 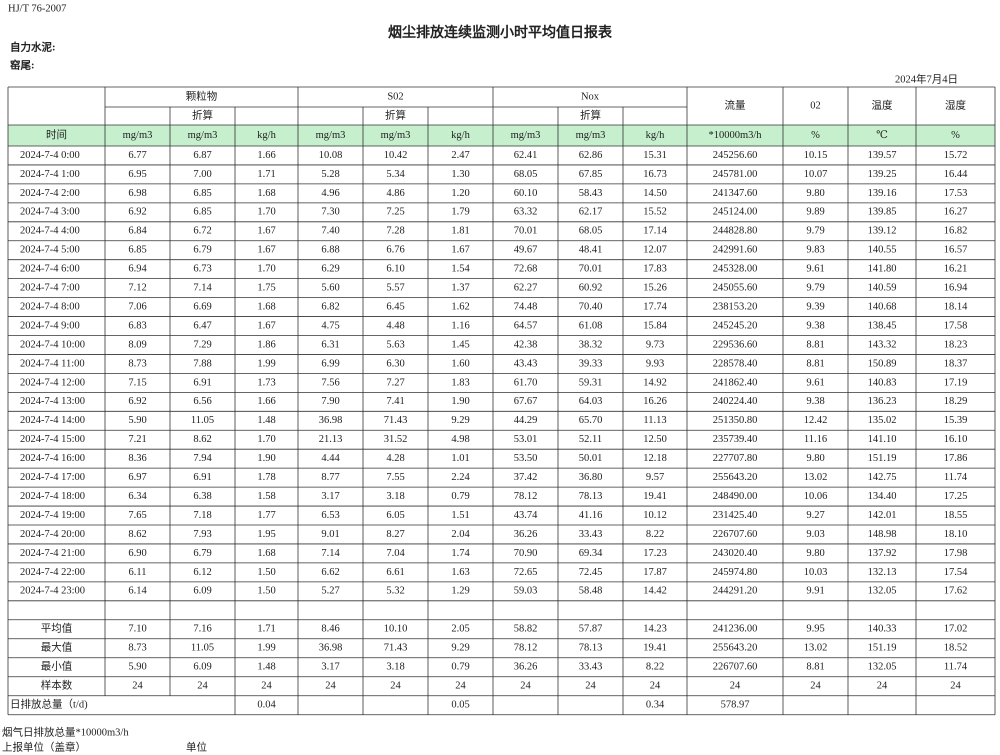 What do you see at coordinates (815, 212) in the screenshot?
I see `value-cell: 9.89` at bounding box center [815, 212].